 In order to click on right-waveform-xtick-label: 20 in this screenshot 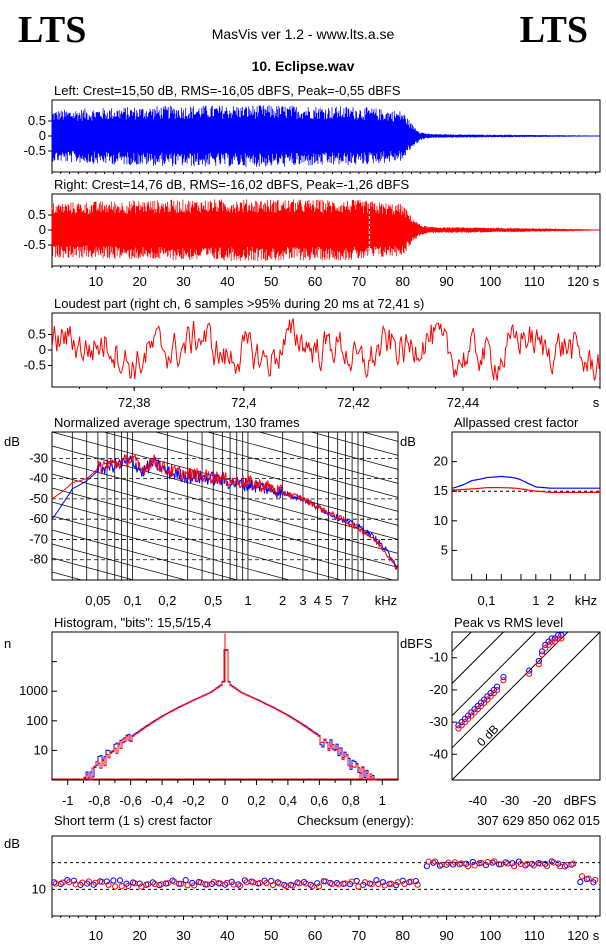, I will do `click(139, 281)`.